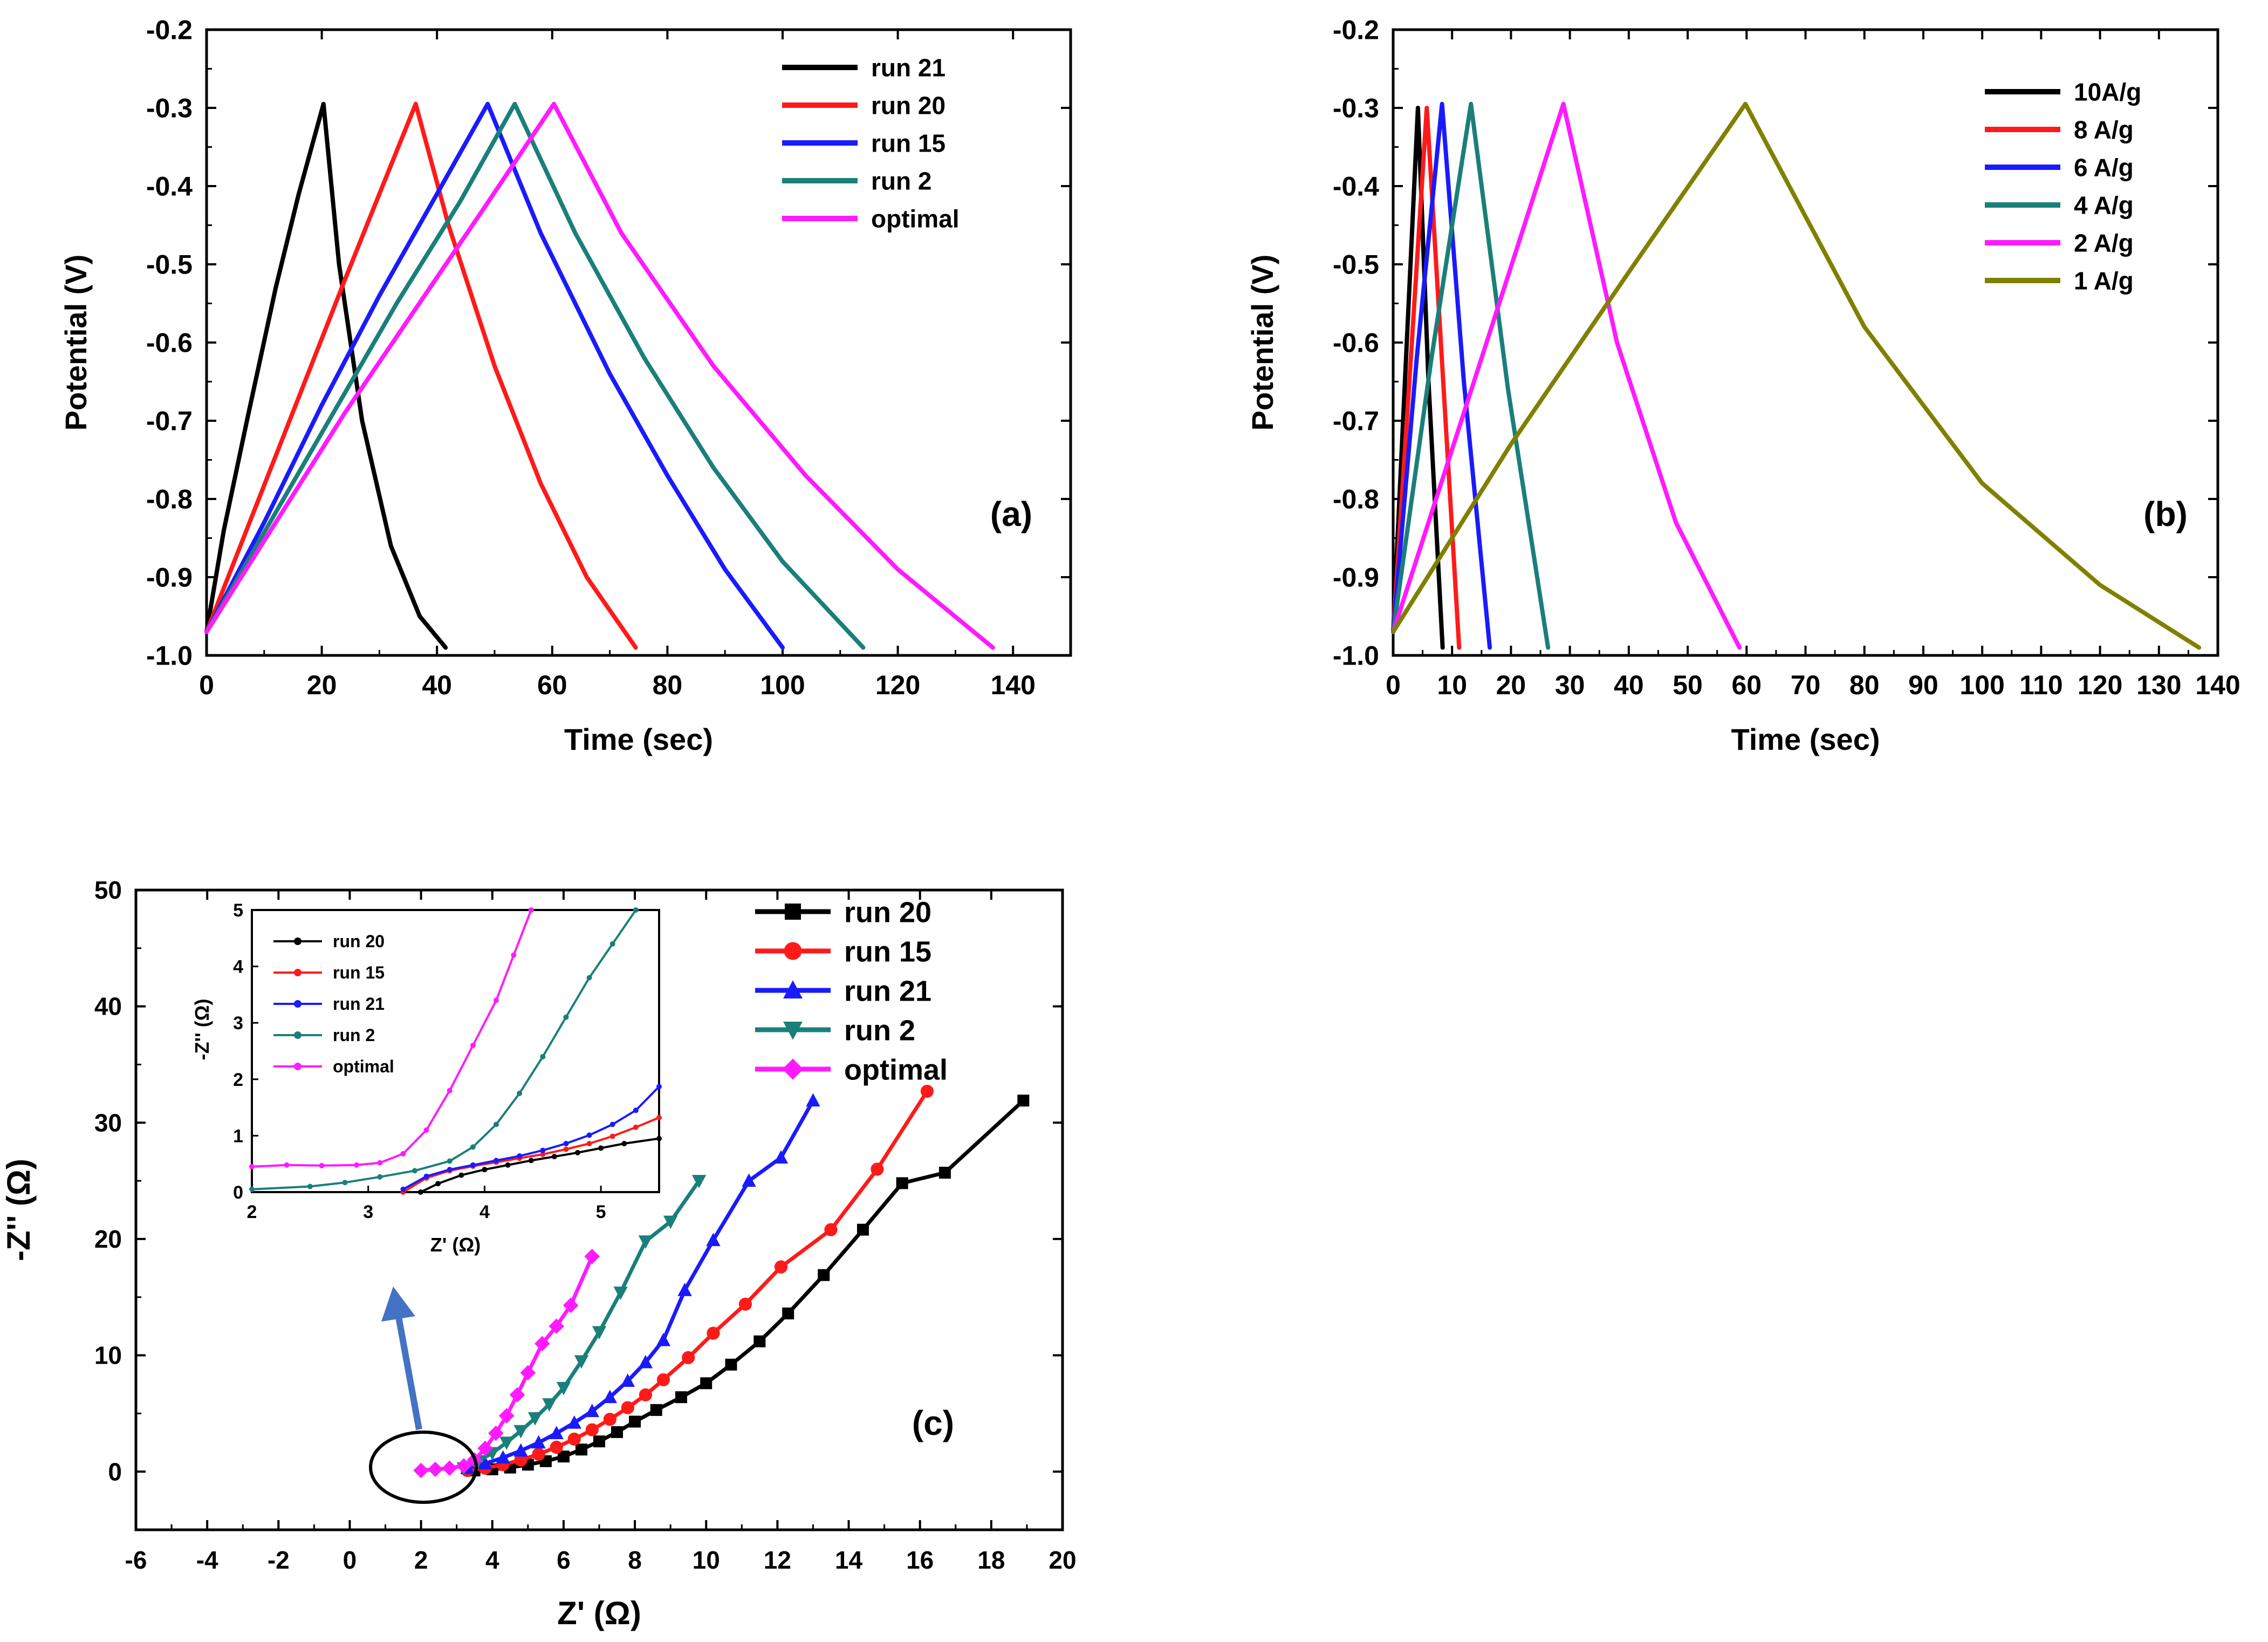 The image size is (2268, 1642). What do you see at coordinates (887, 951) in the screenshot?
I see `legend-label: run 15` at bounding box center [887, 951].